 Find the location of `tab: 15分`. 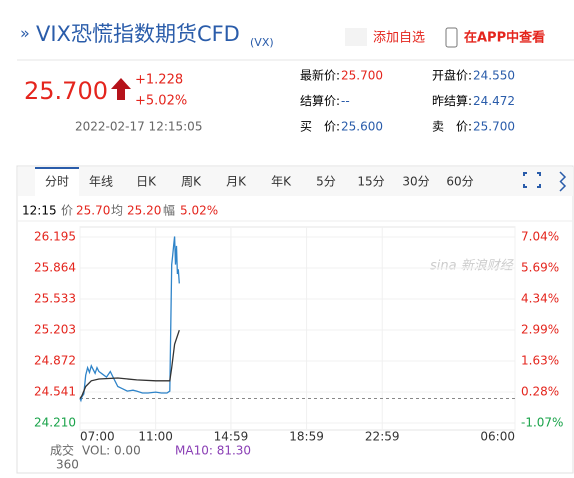

tab: 15分 is located at coordinates (370, 182).